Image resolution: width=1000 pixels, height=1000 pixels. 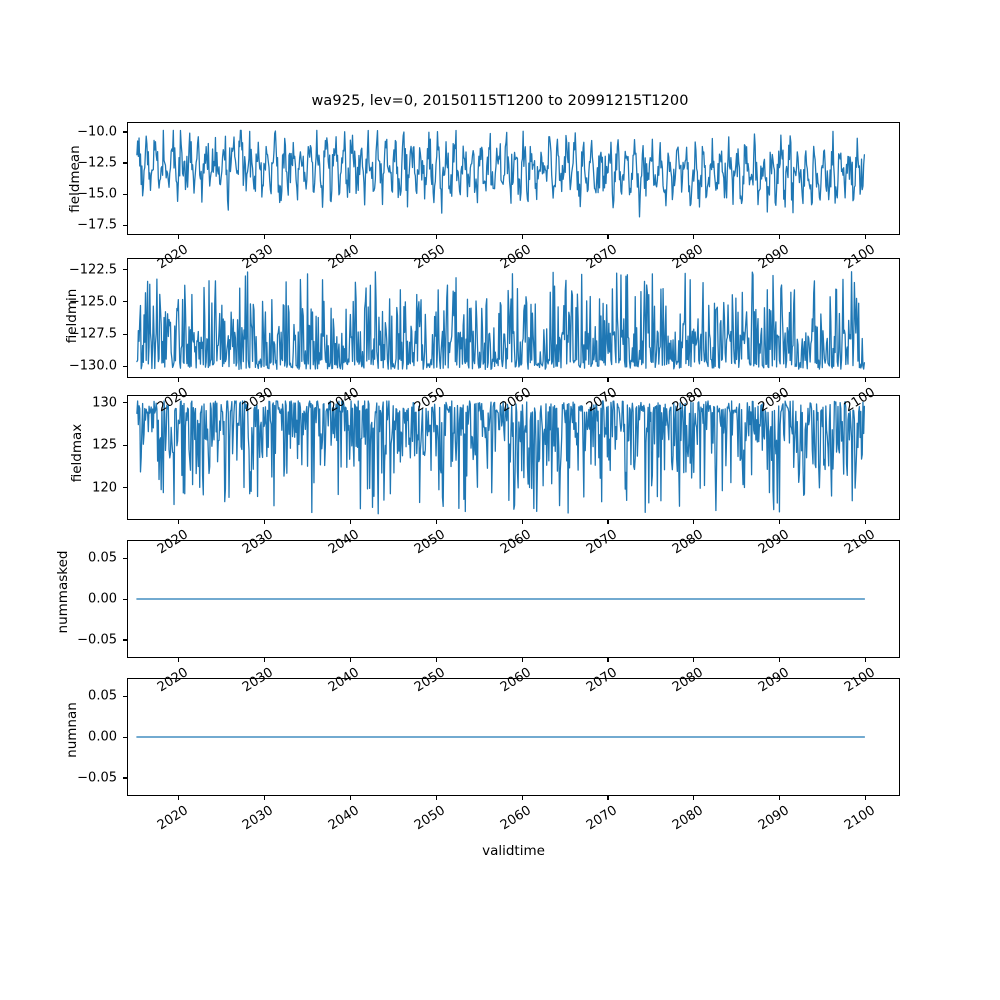 I want to click on y-tick-label: −12.5, so click(x=97, y=163).